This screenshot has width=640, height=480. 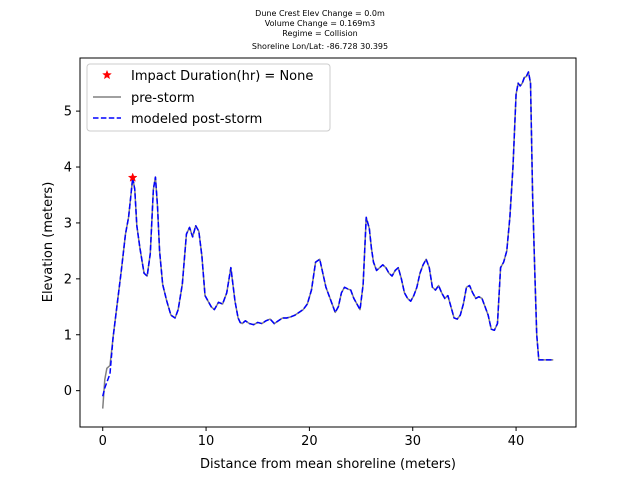 What do you see at coordinates (196, 119) in the screenshot?
I see `legend-label-post-storm: modeled post-storm` at bounding box center [196, 119].